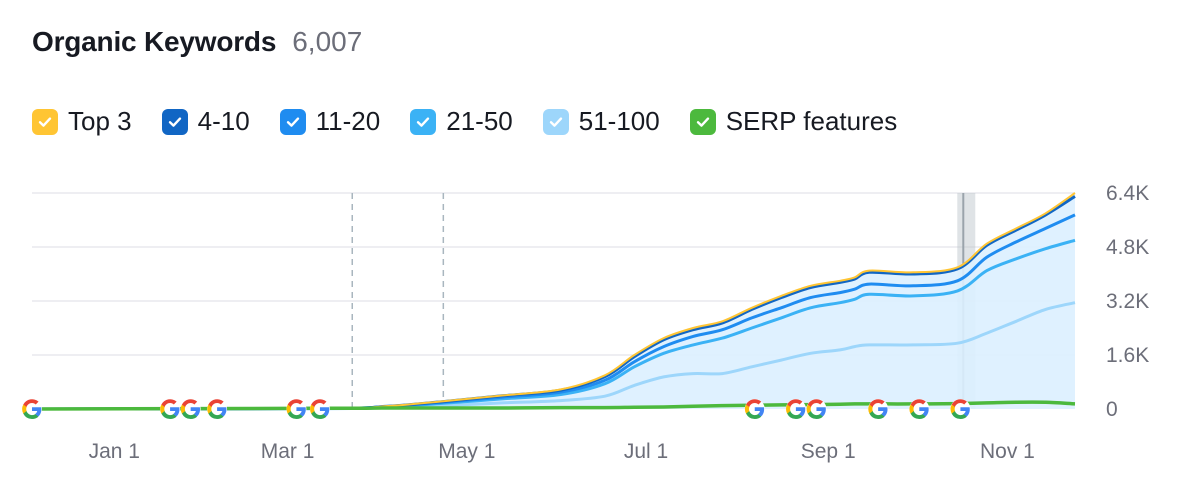  I want to click on legend-item-serp-features: SERP features, so click(793, 121).